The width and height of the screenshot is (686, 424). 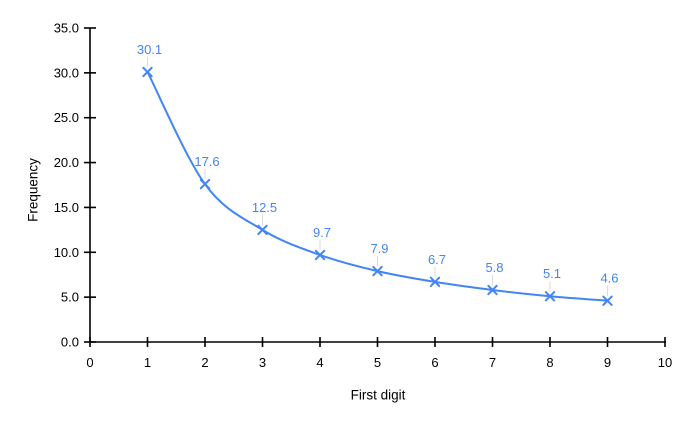 I want to click on x-tick-label: 6, so click(x=434, y=362).